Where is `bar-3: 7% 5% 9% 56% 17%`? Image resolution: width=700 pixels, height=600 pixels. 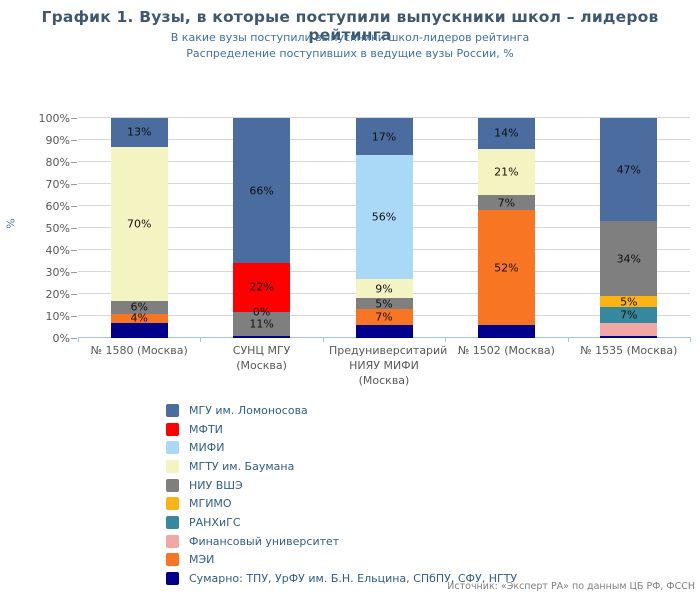
bar-3: 7% 5% 9% 56% 17% is located at coordinates (384, 228).